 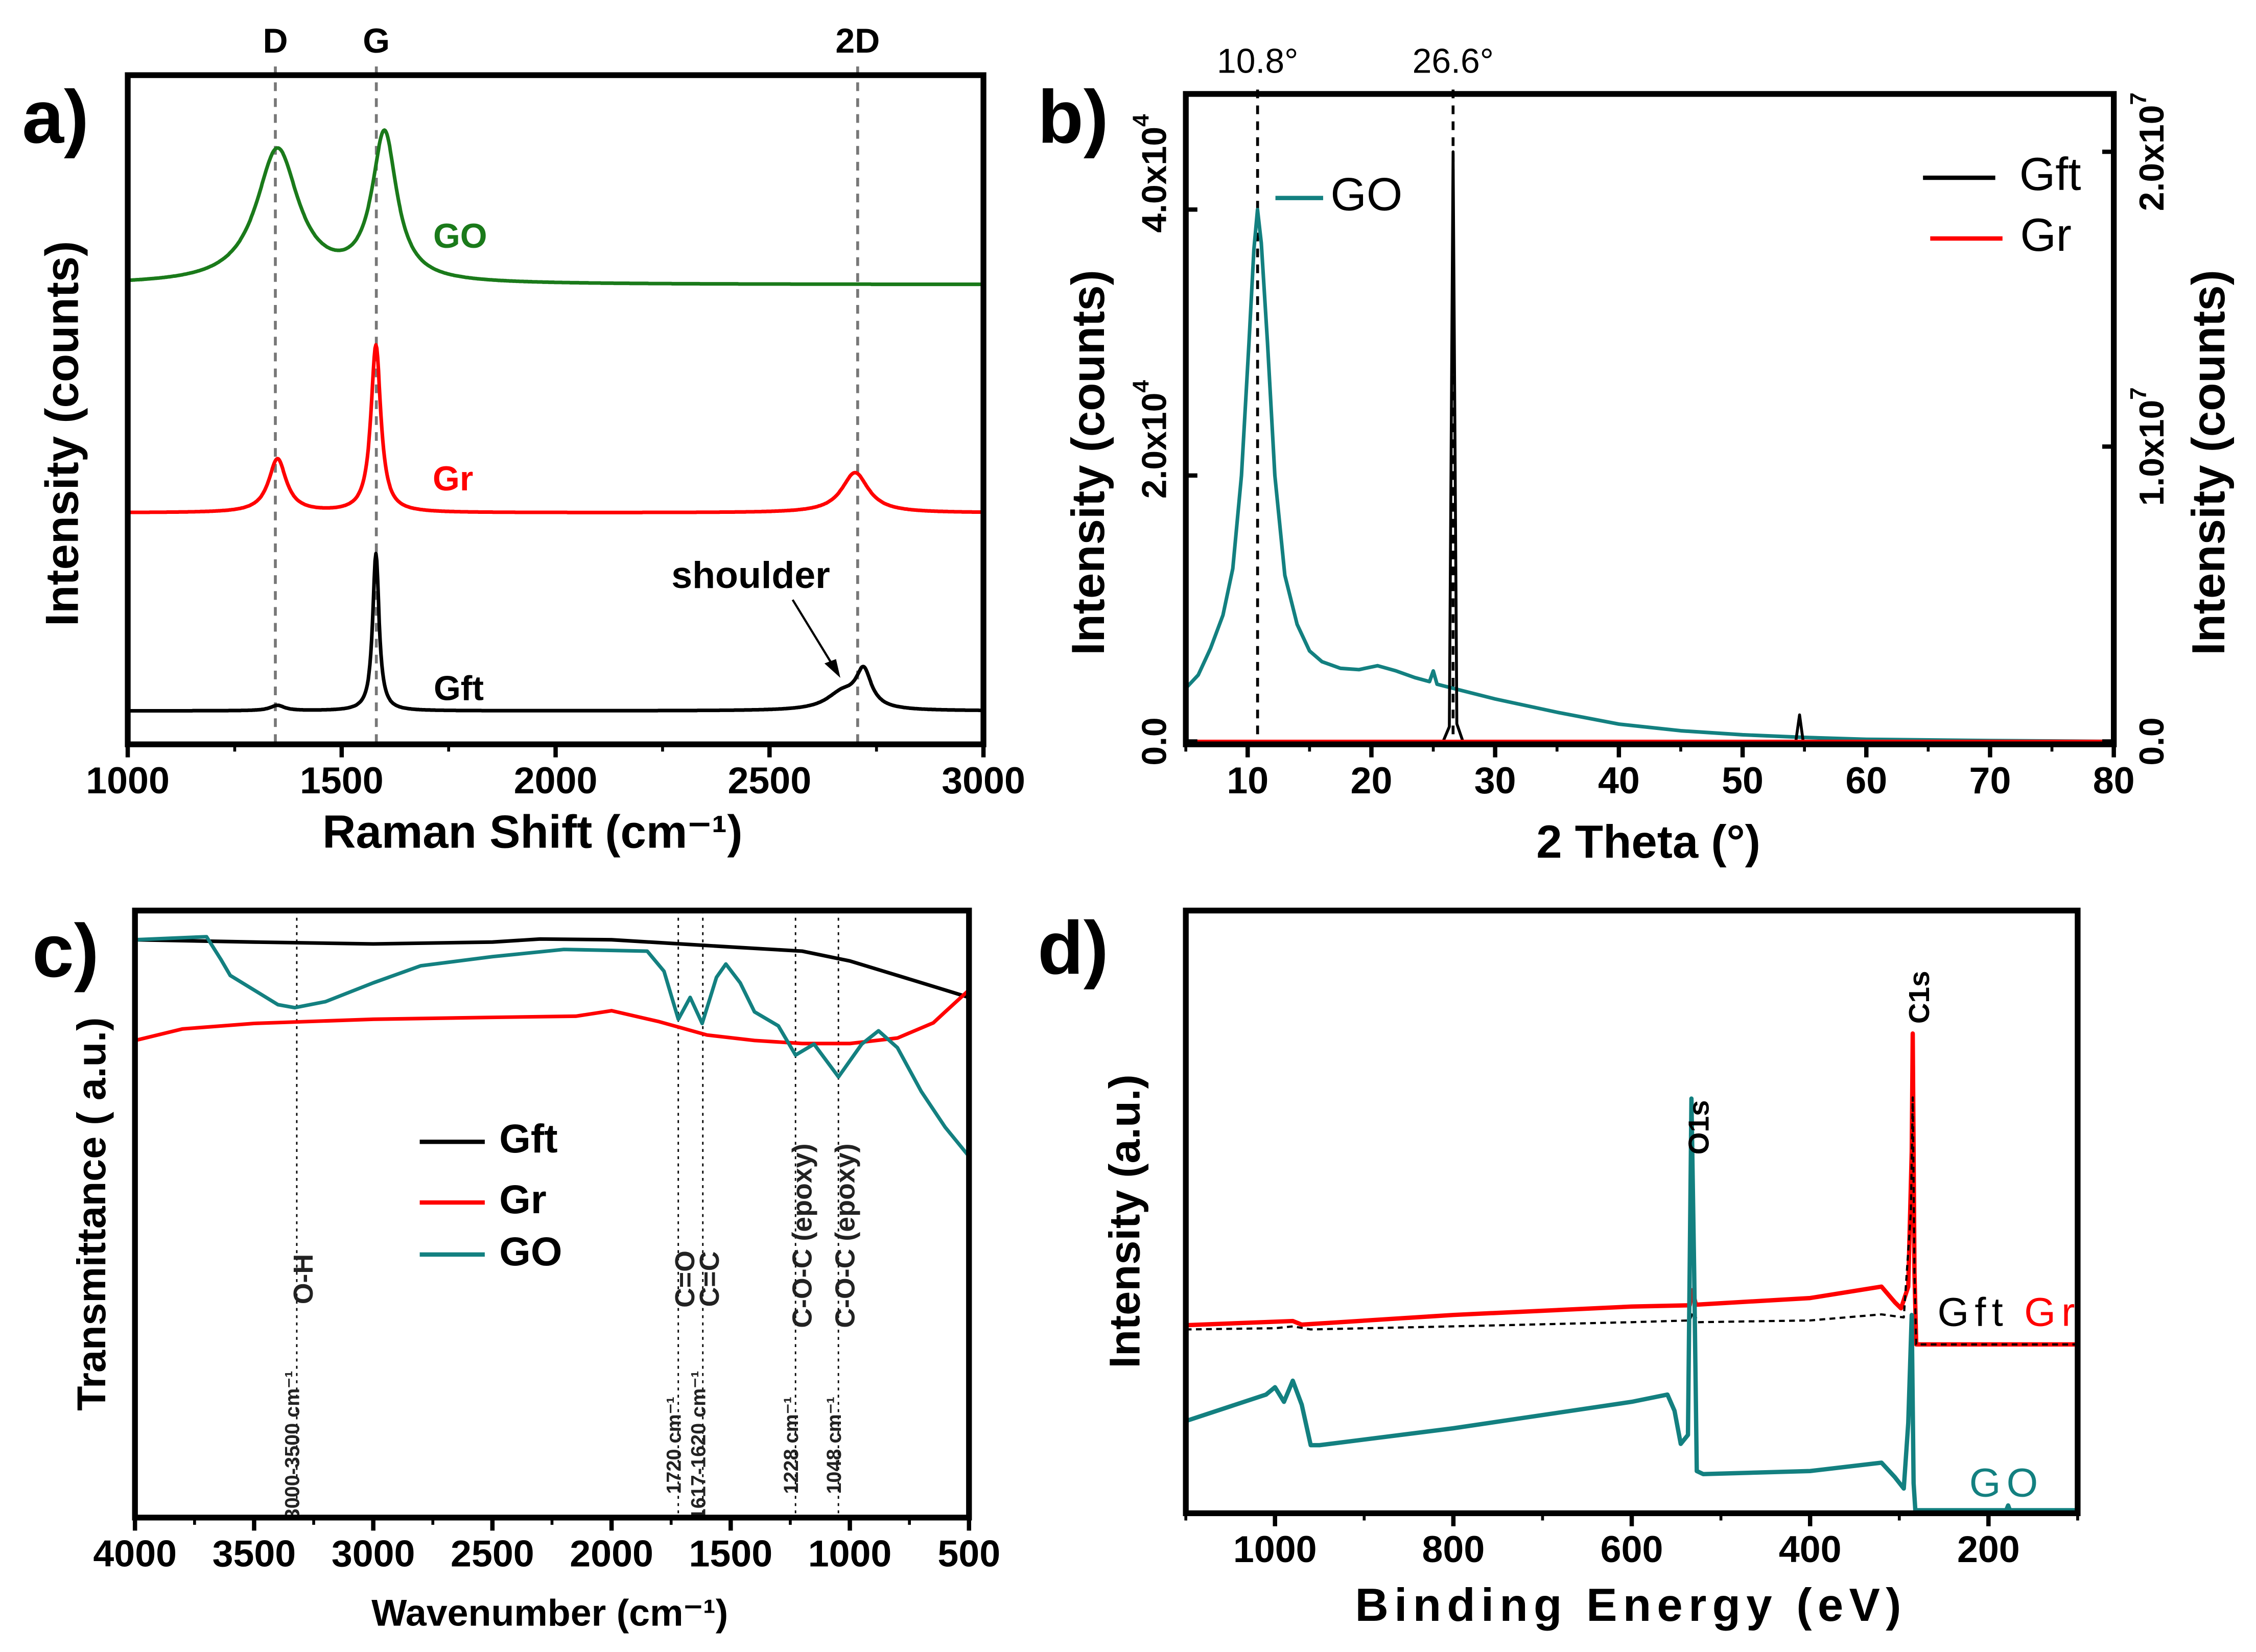 I want to click on x-tick-label: 800, so click(x=1454, y=1549).